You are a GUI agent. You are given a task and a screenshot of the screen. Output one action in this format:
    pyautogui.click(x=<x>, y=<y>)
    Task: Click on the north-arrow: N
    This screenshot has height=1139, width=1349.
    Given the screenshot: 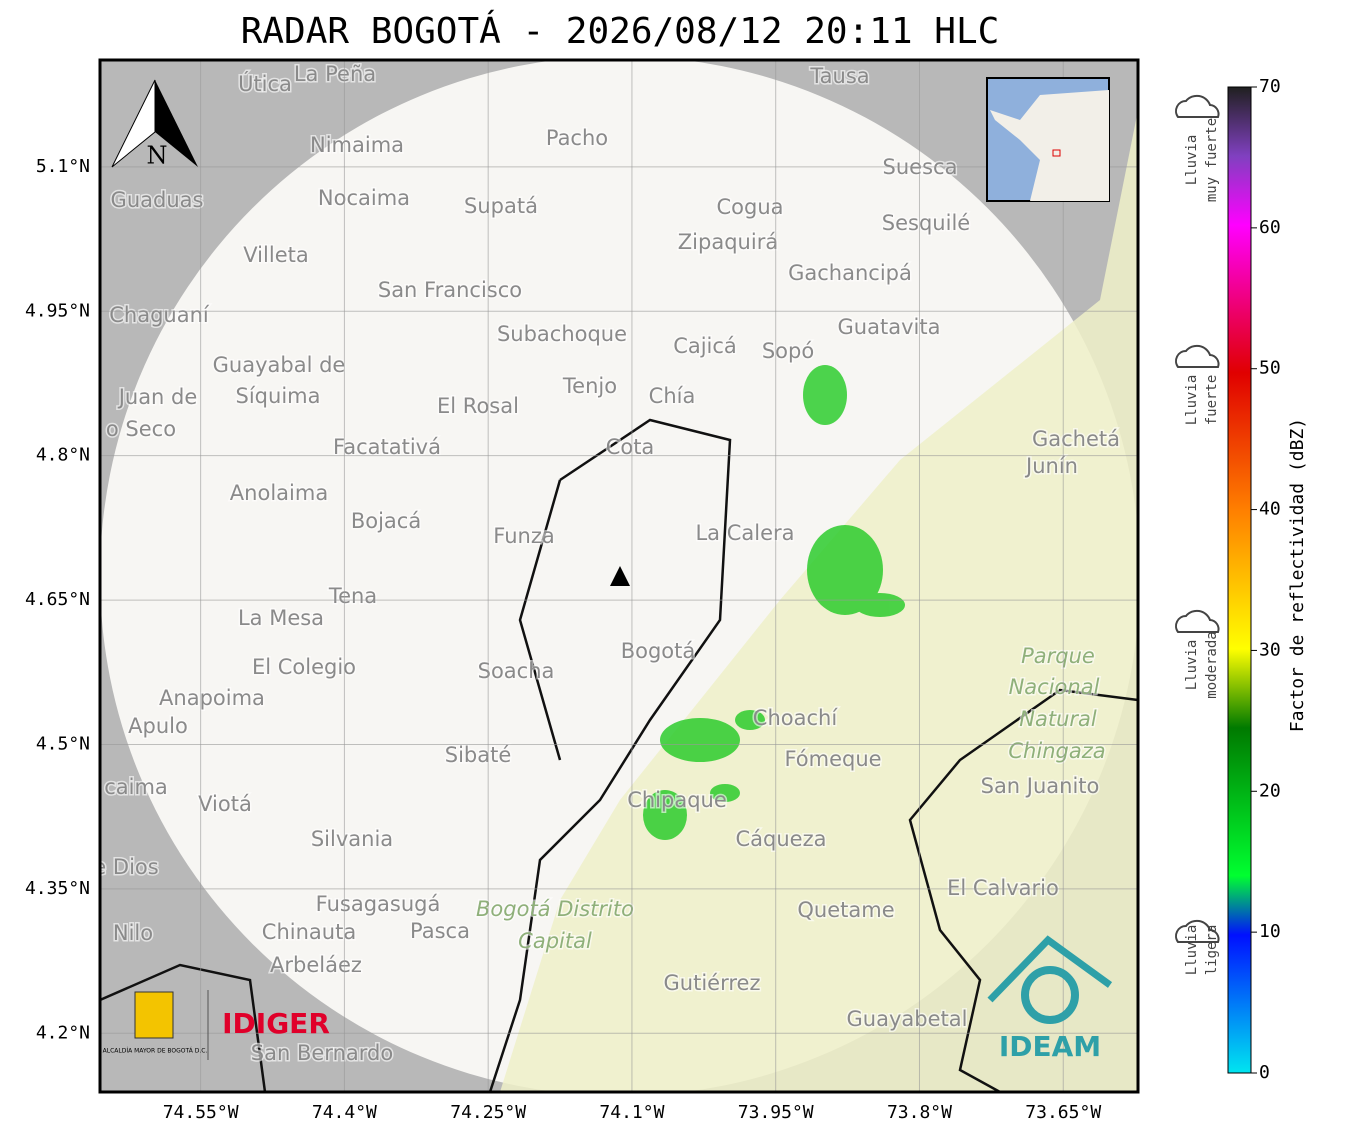 What is the action you would take?
    pyautogui.click(x=154, y=124)
    